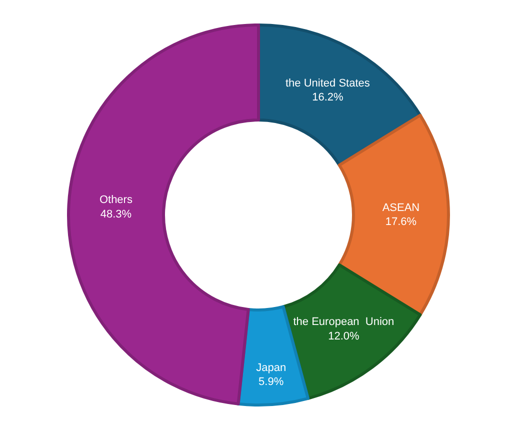 Image resolution: width=519 pixels, height=427 pixels. Describe the element at coordinates (116, 214) in the screenshot. I see `data-label: 48.3%` at that location.